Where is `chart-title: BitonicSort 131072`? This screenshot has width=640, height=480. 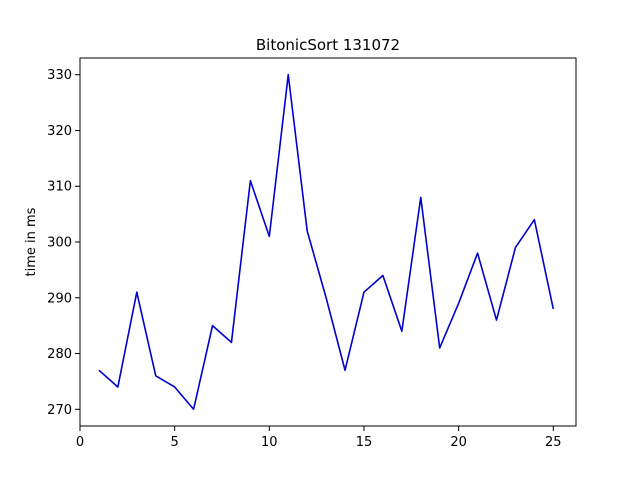
chart-title: BitonicSort 131072 is located at coordinates (328, 45).